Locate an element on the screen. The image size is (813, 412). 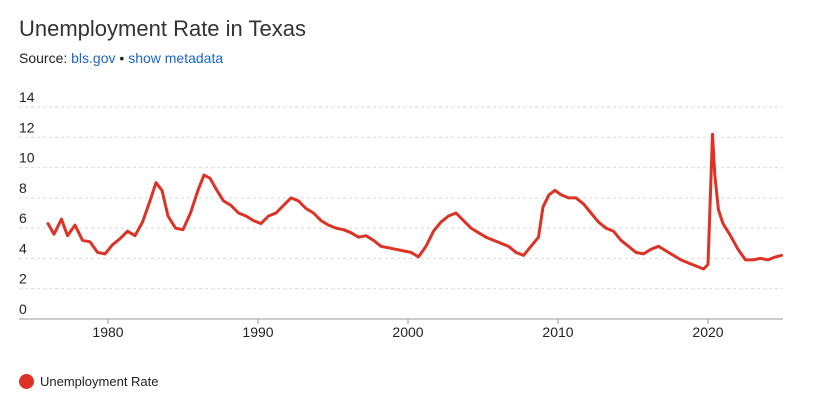
y-tick-label: 6 is located at coordinates (23, 218).